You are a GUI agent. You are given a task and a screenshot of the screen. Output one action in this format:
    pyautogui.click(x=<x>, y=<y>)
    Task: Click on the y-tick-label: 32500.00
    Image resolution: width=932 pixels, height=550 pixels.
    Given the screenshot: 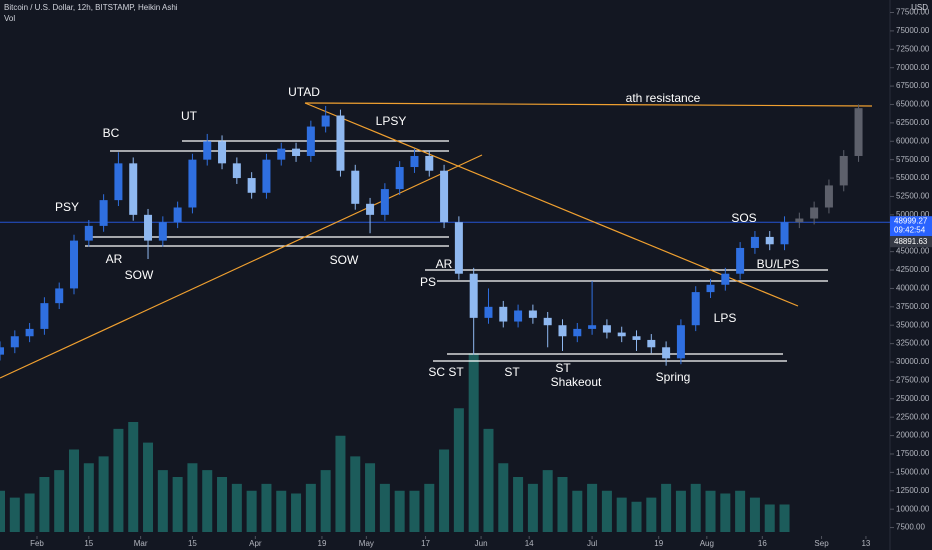 What is the action you would take?
    pyautogui.click(x=913, y=343)
    